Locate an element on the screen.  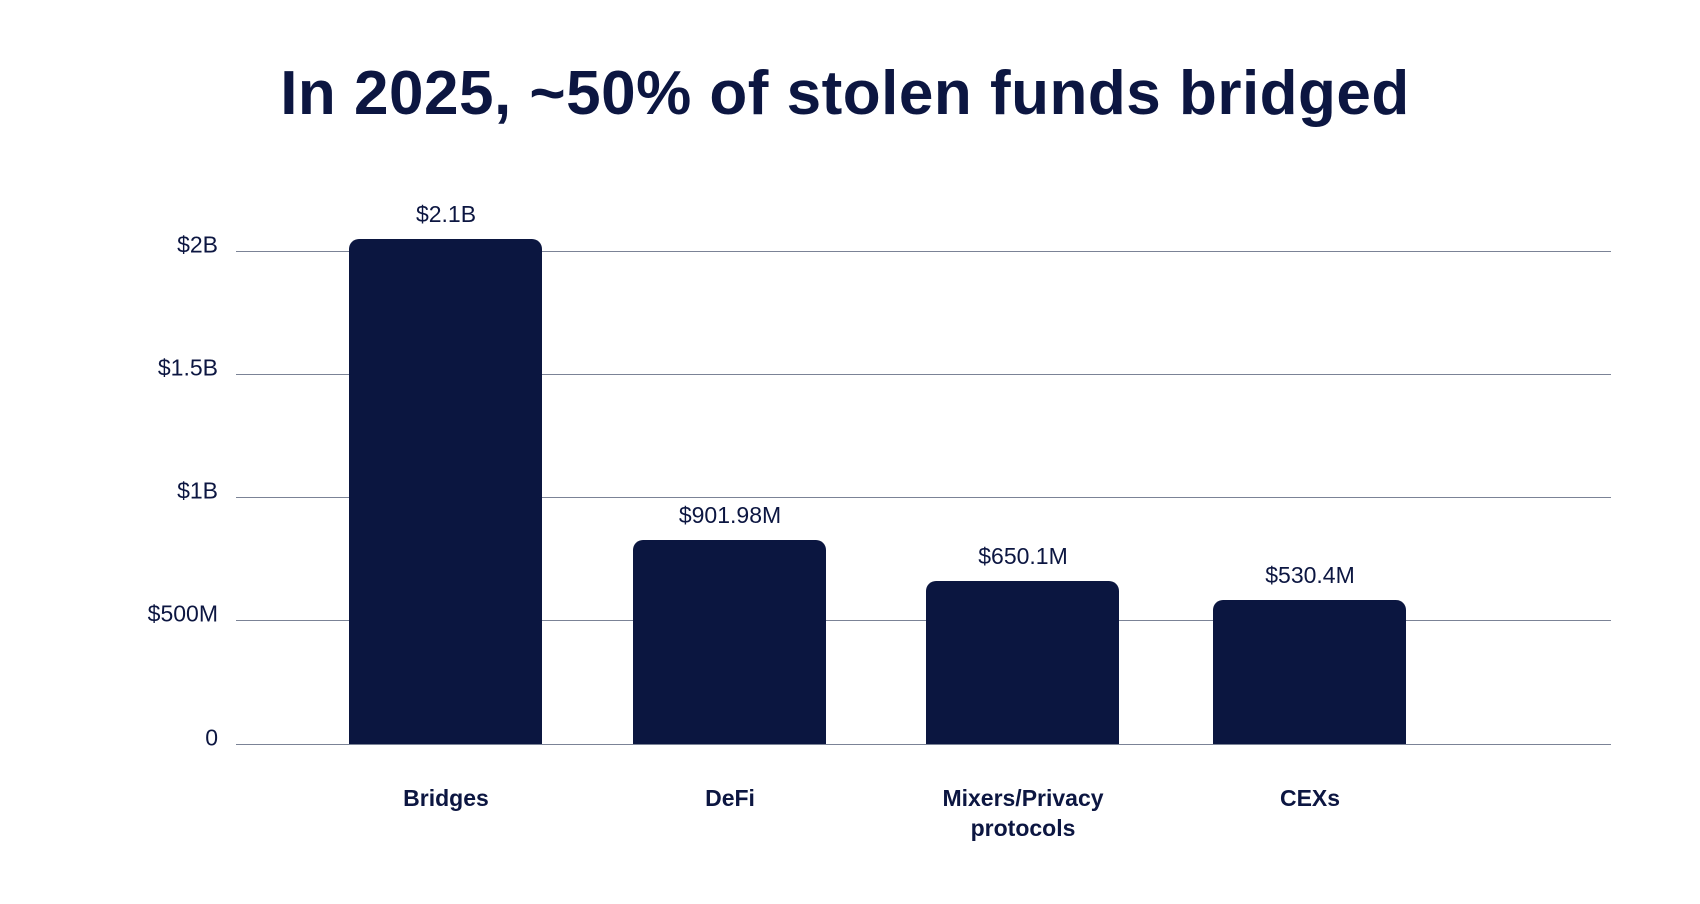
category-label: Mixers/Privacy protocols is located at coordinates (1023, 813).